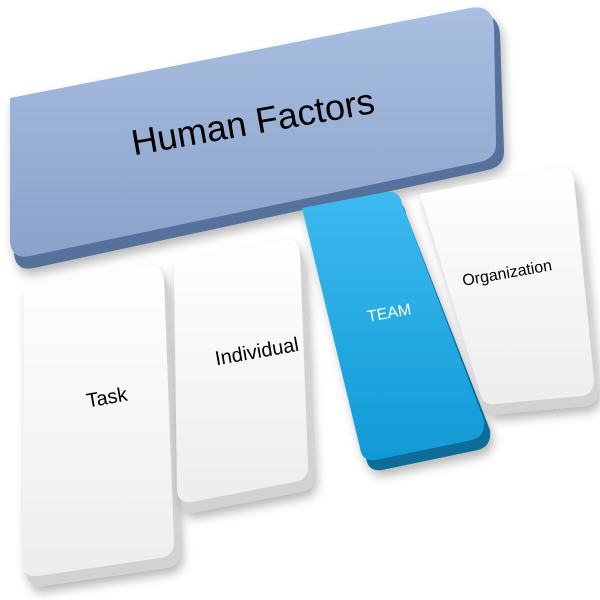  Describe the element at coordinates (507, 286) in the screenshot. I see `organization-key-face` at that location.